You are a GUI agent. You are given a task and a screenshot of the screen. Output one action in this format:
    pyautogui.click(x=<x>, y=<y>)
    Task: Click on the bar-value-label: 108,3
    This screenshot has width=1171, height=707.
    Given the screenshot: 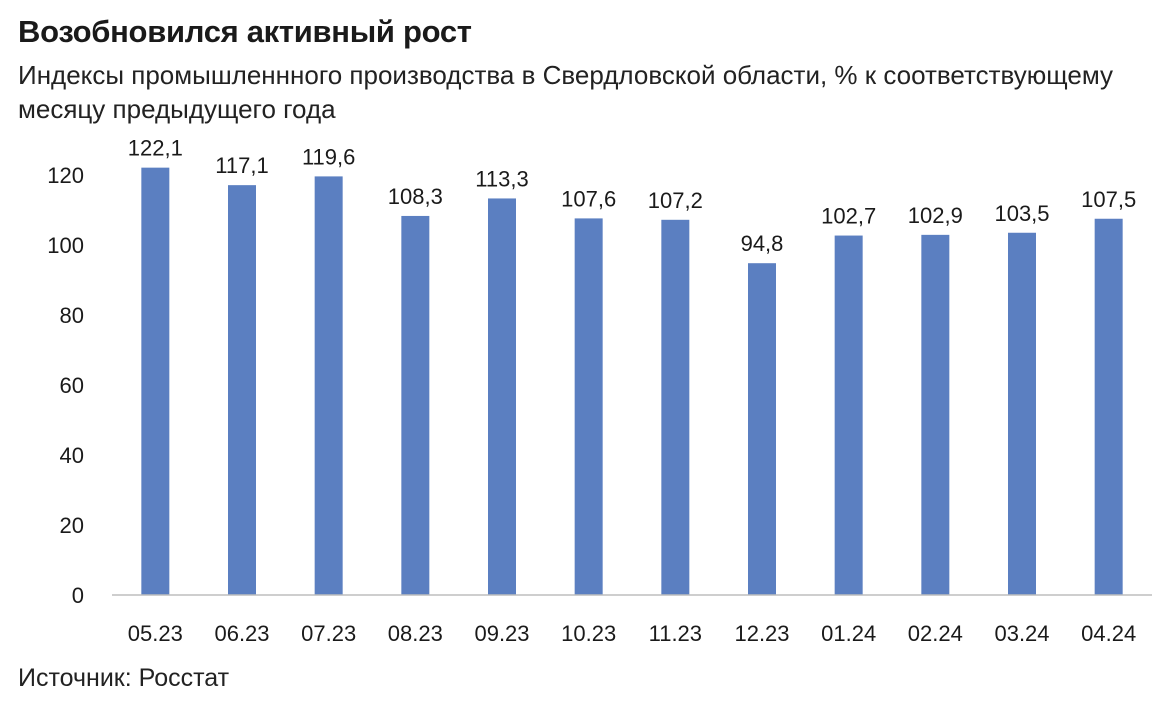 What is the action you would take?
    pyautogui.click(x=415, y=196)
    